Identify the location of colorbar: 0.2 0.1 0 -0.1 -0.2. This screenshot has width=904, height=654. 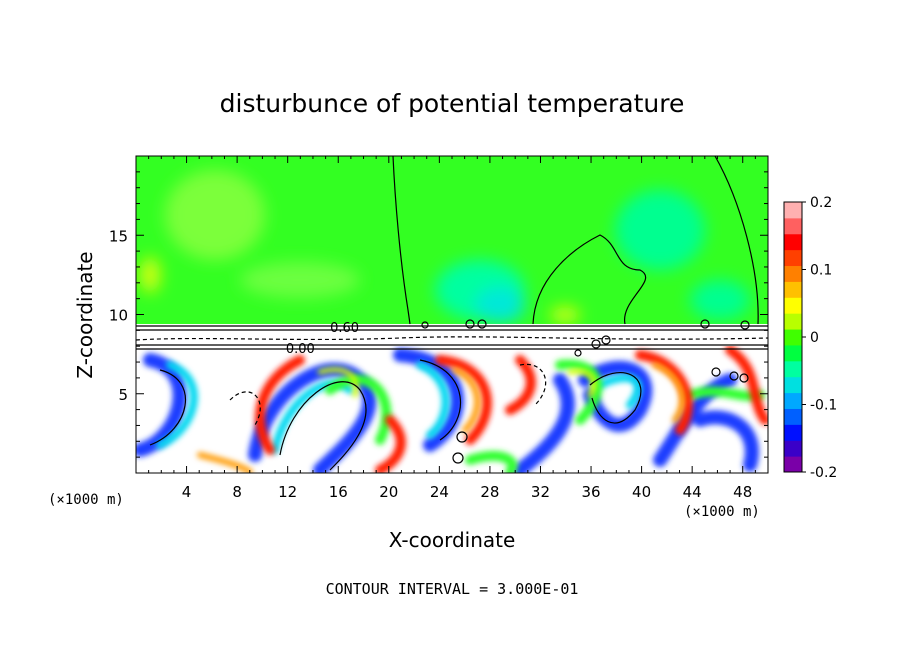
(810, 338).